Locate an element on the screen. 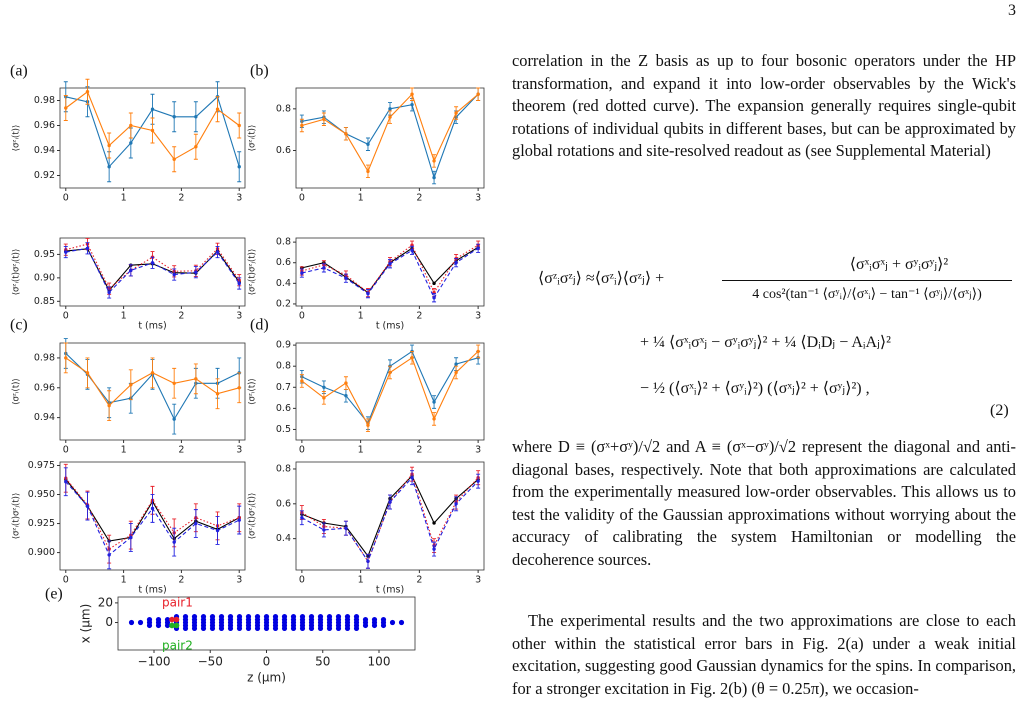 The image size is (1023, 712). panel-label: (a) is located at coordinates (19, 71).